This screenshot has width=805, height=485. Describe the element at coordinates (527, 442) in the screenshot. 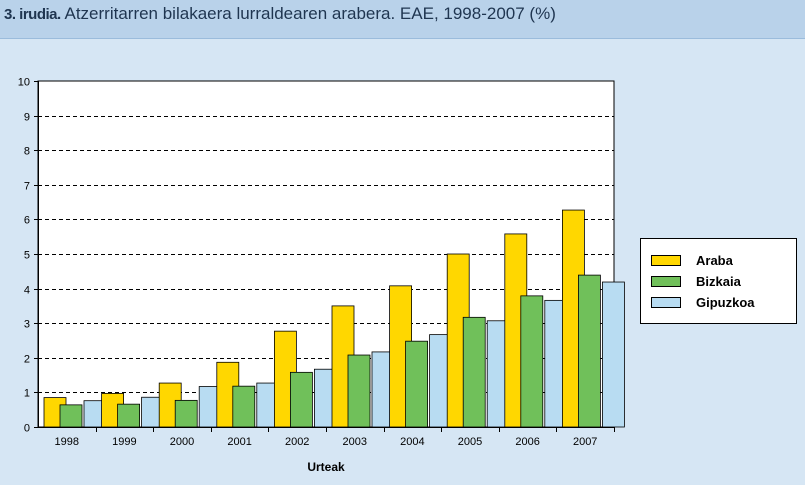

I see `x-tick-label: 2006` at that location.